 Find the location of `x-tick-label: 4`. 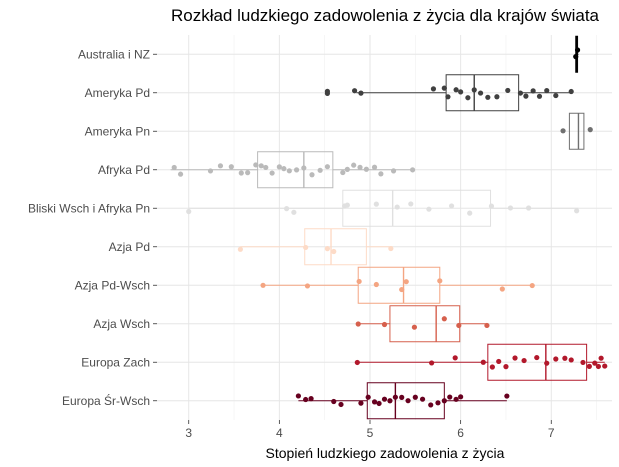

x-tick-label: 4 is located at coordinates (279, 433).